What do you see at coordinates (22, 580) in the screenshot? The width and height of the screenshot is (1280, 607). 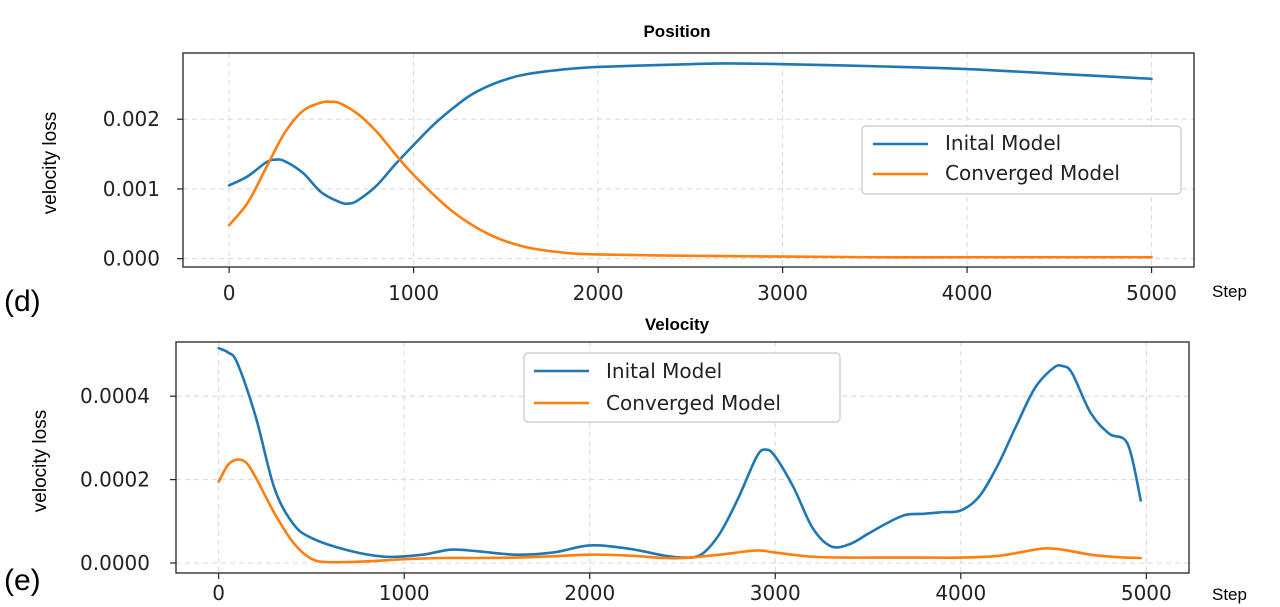 I see `panel-label: (e)` at bounding box center [22, 580].